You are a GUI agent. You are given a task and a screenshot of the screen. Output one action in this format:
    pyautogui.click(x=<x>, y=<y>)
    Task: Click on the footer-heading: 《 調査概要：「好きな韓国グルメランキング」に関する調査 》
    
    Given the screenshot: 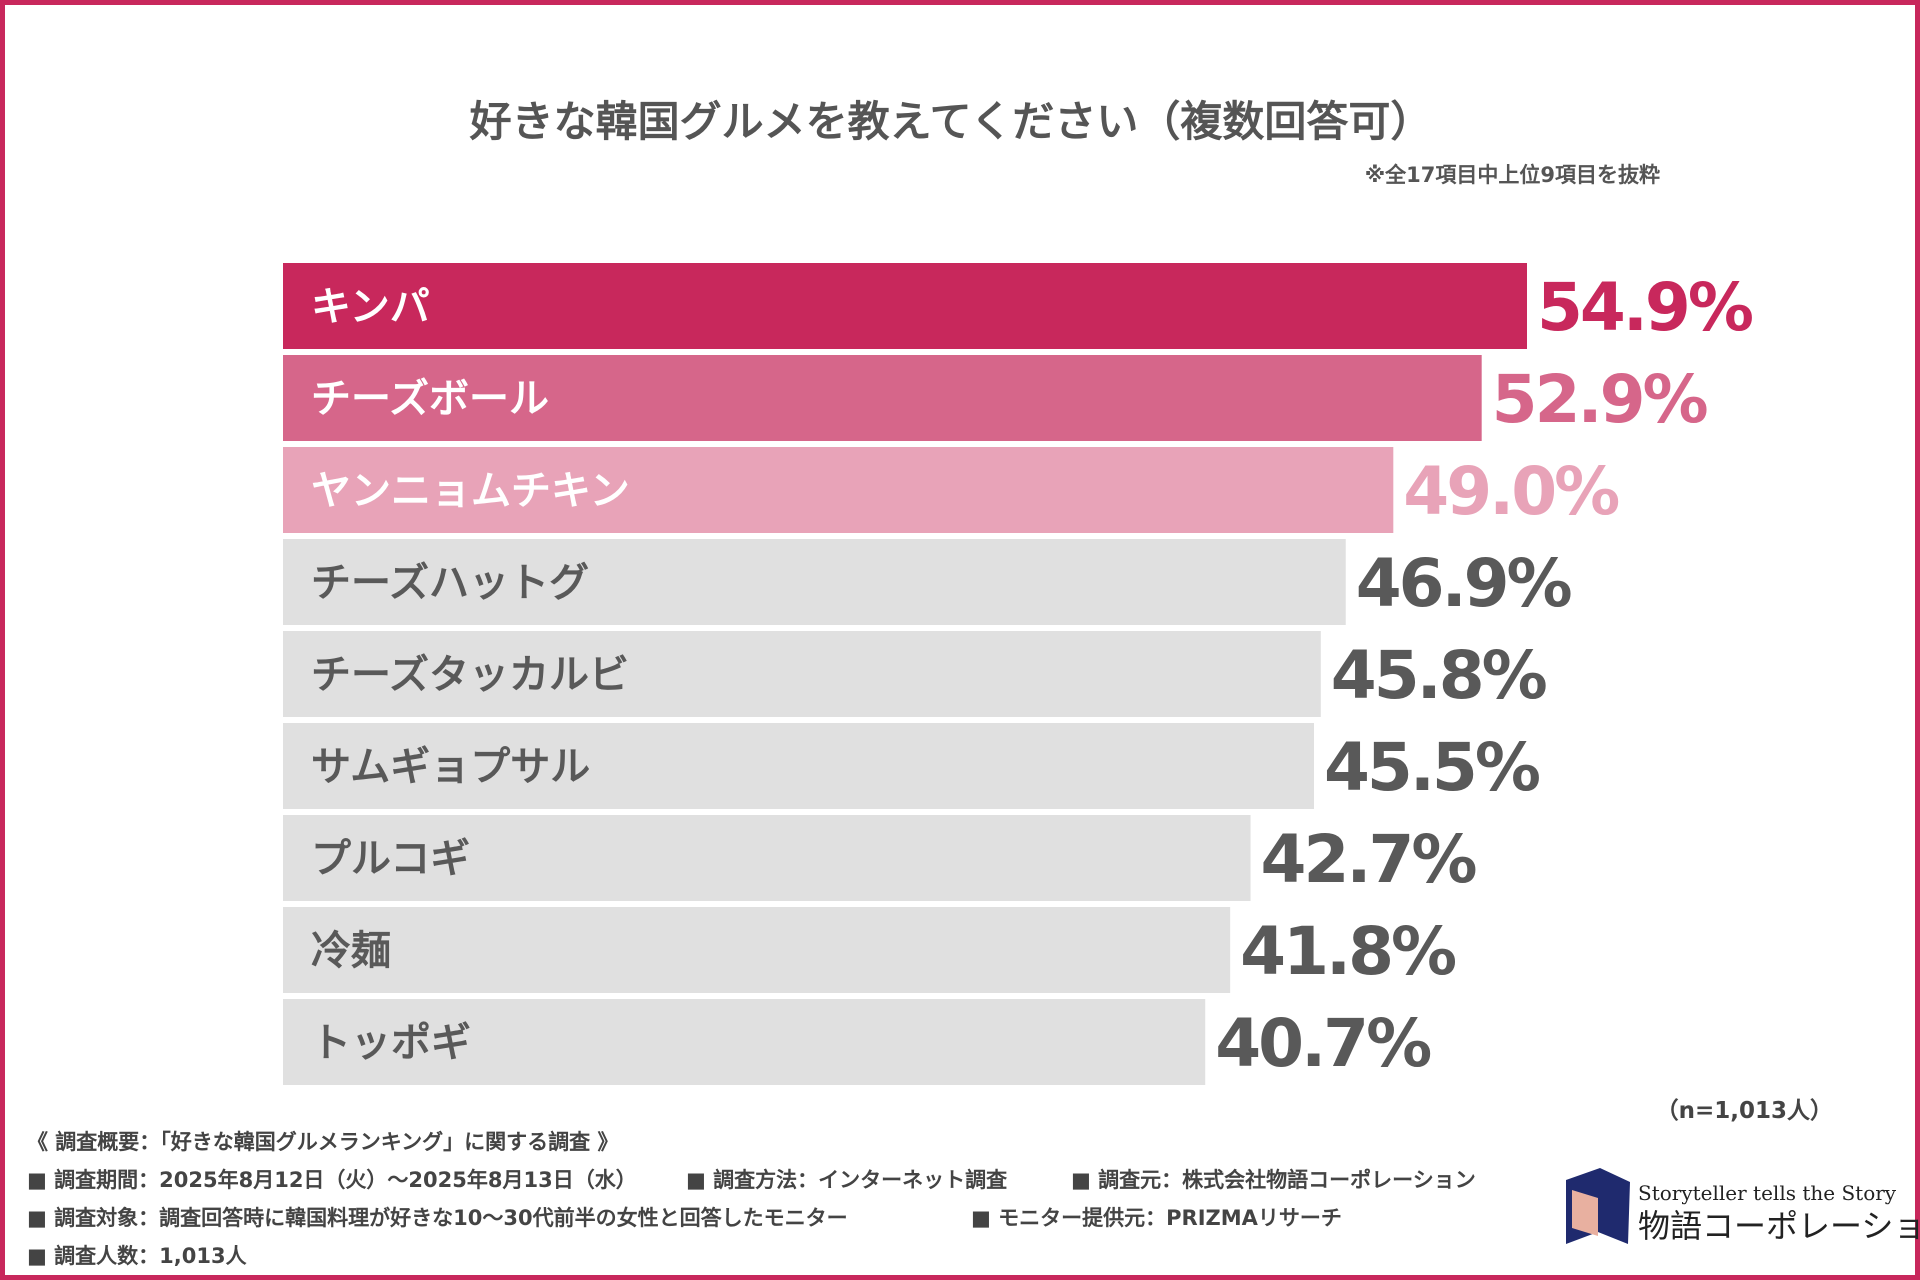 What is the action you would take?
    pyautogui.click(x=323, y=1142)
    